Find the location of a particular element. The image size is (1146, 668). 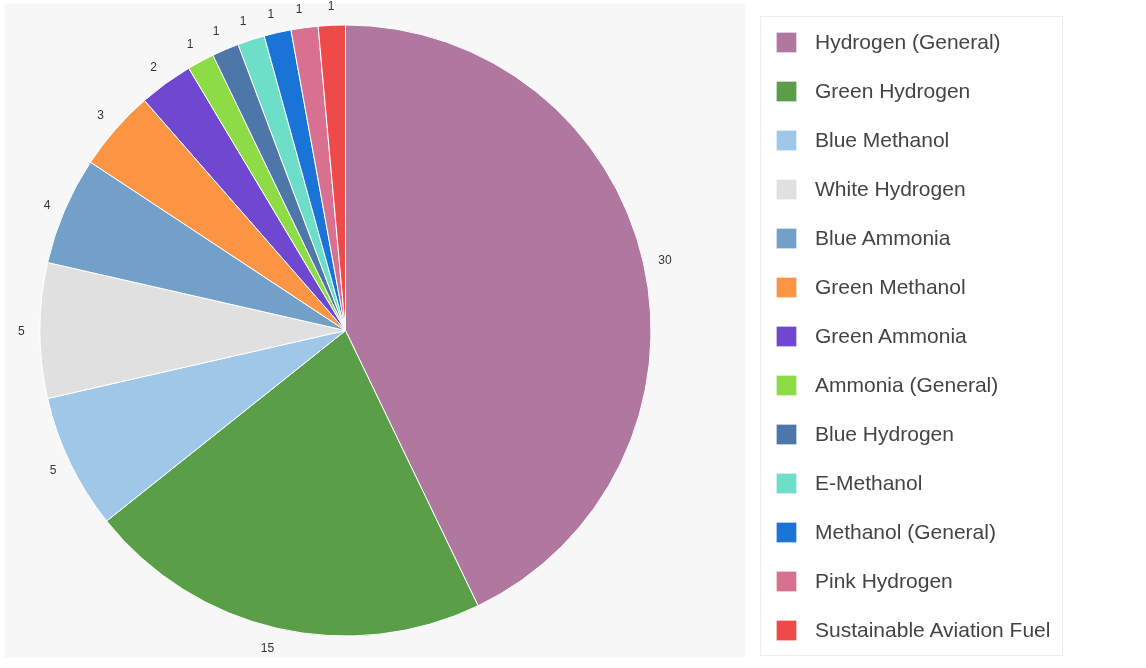

legend-label: E-Methanol is located at coordinates (869, 483).